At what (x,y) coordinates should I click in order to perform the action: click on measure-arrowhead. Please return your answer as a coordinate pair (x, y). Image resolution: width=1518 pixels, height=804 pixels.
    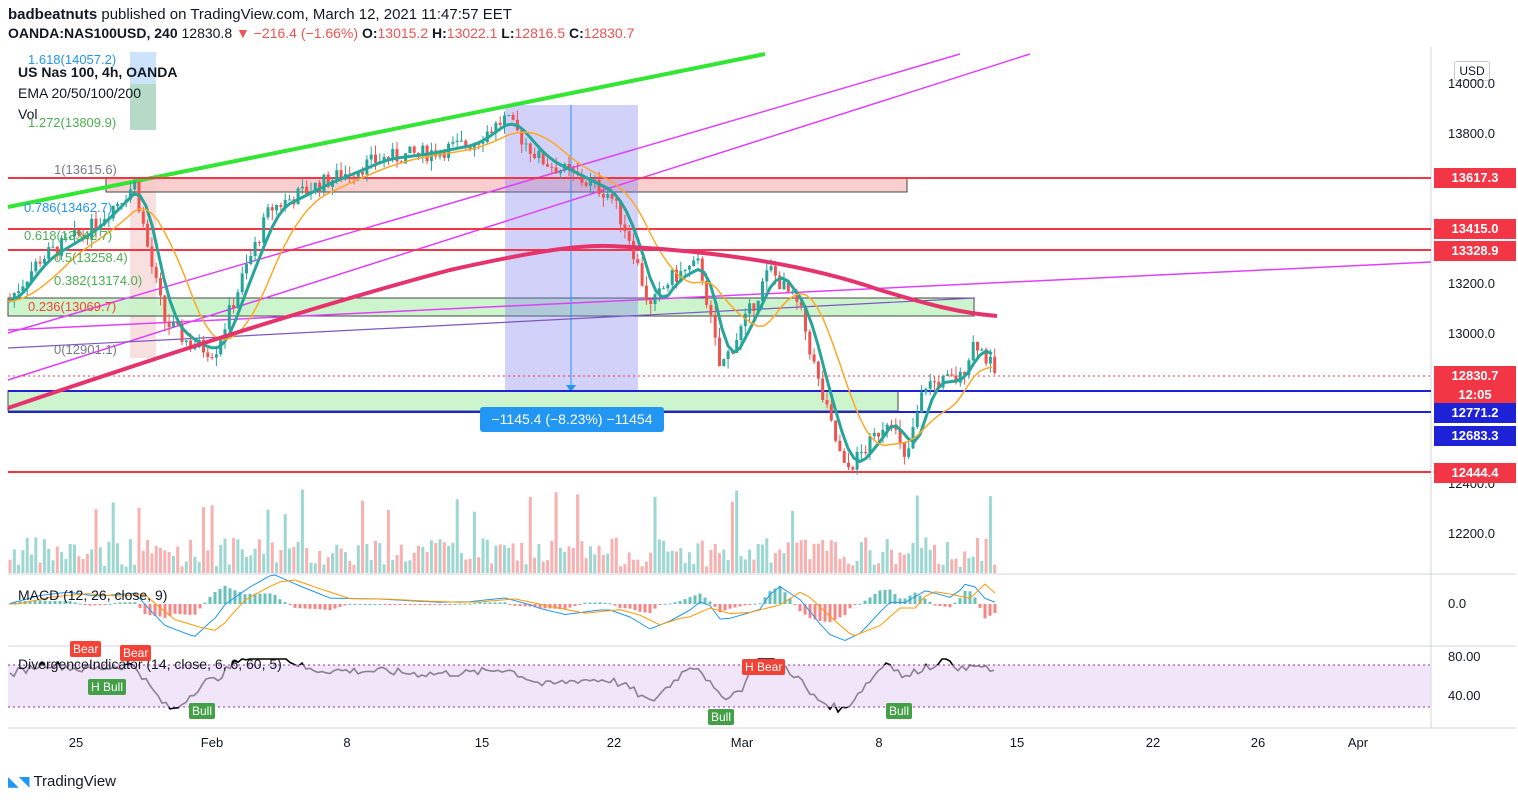
    Looking at the image, I should click on (571, 388).